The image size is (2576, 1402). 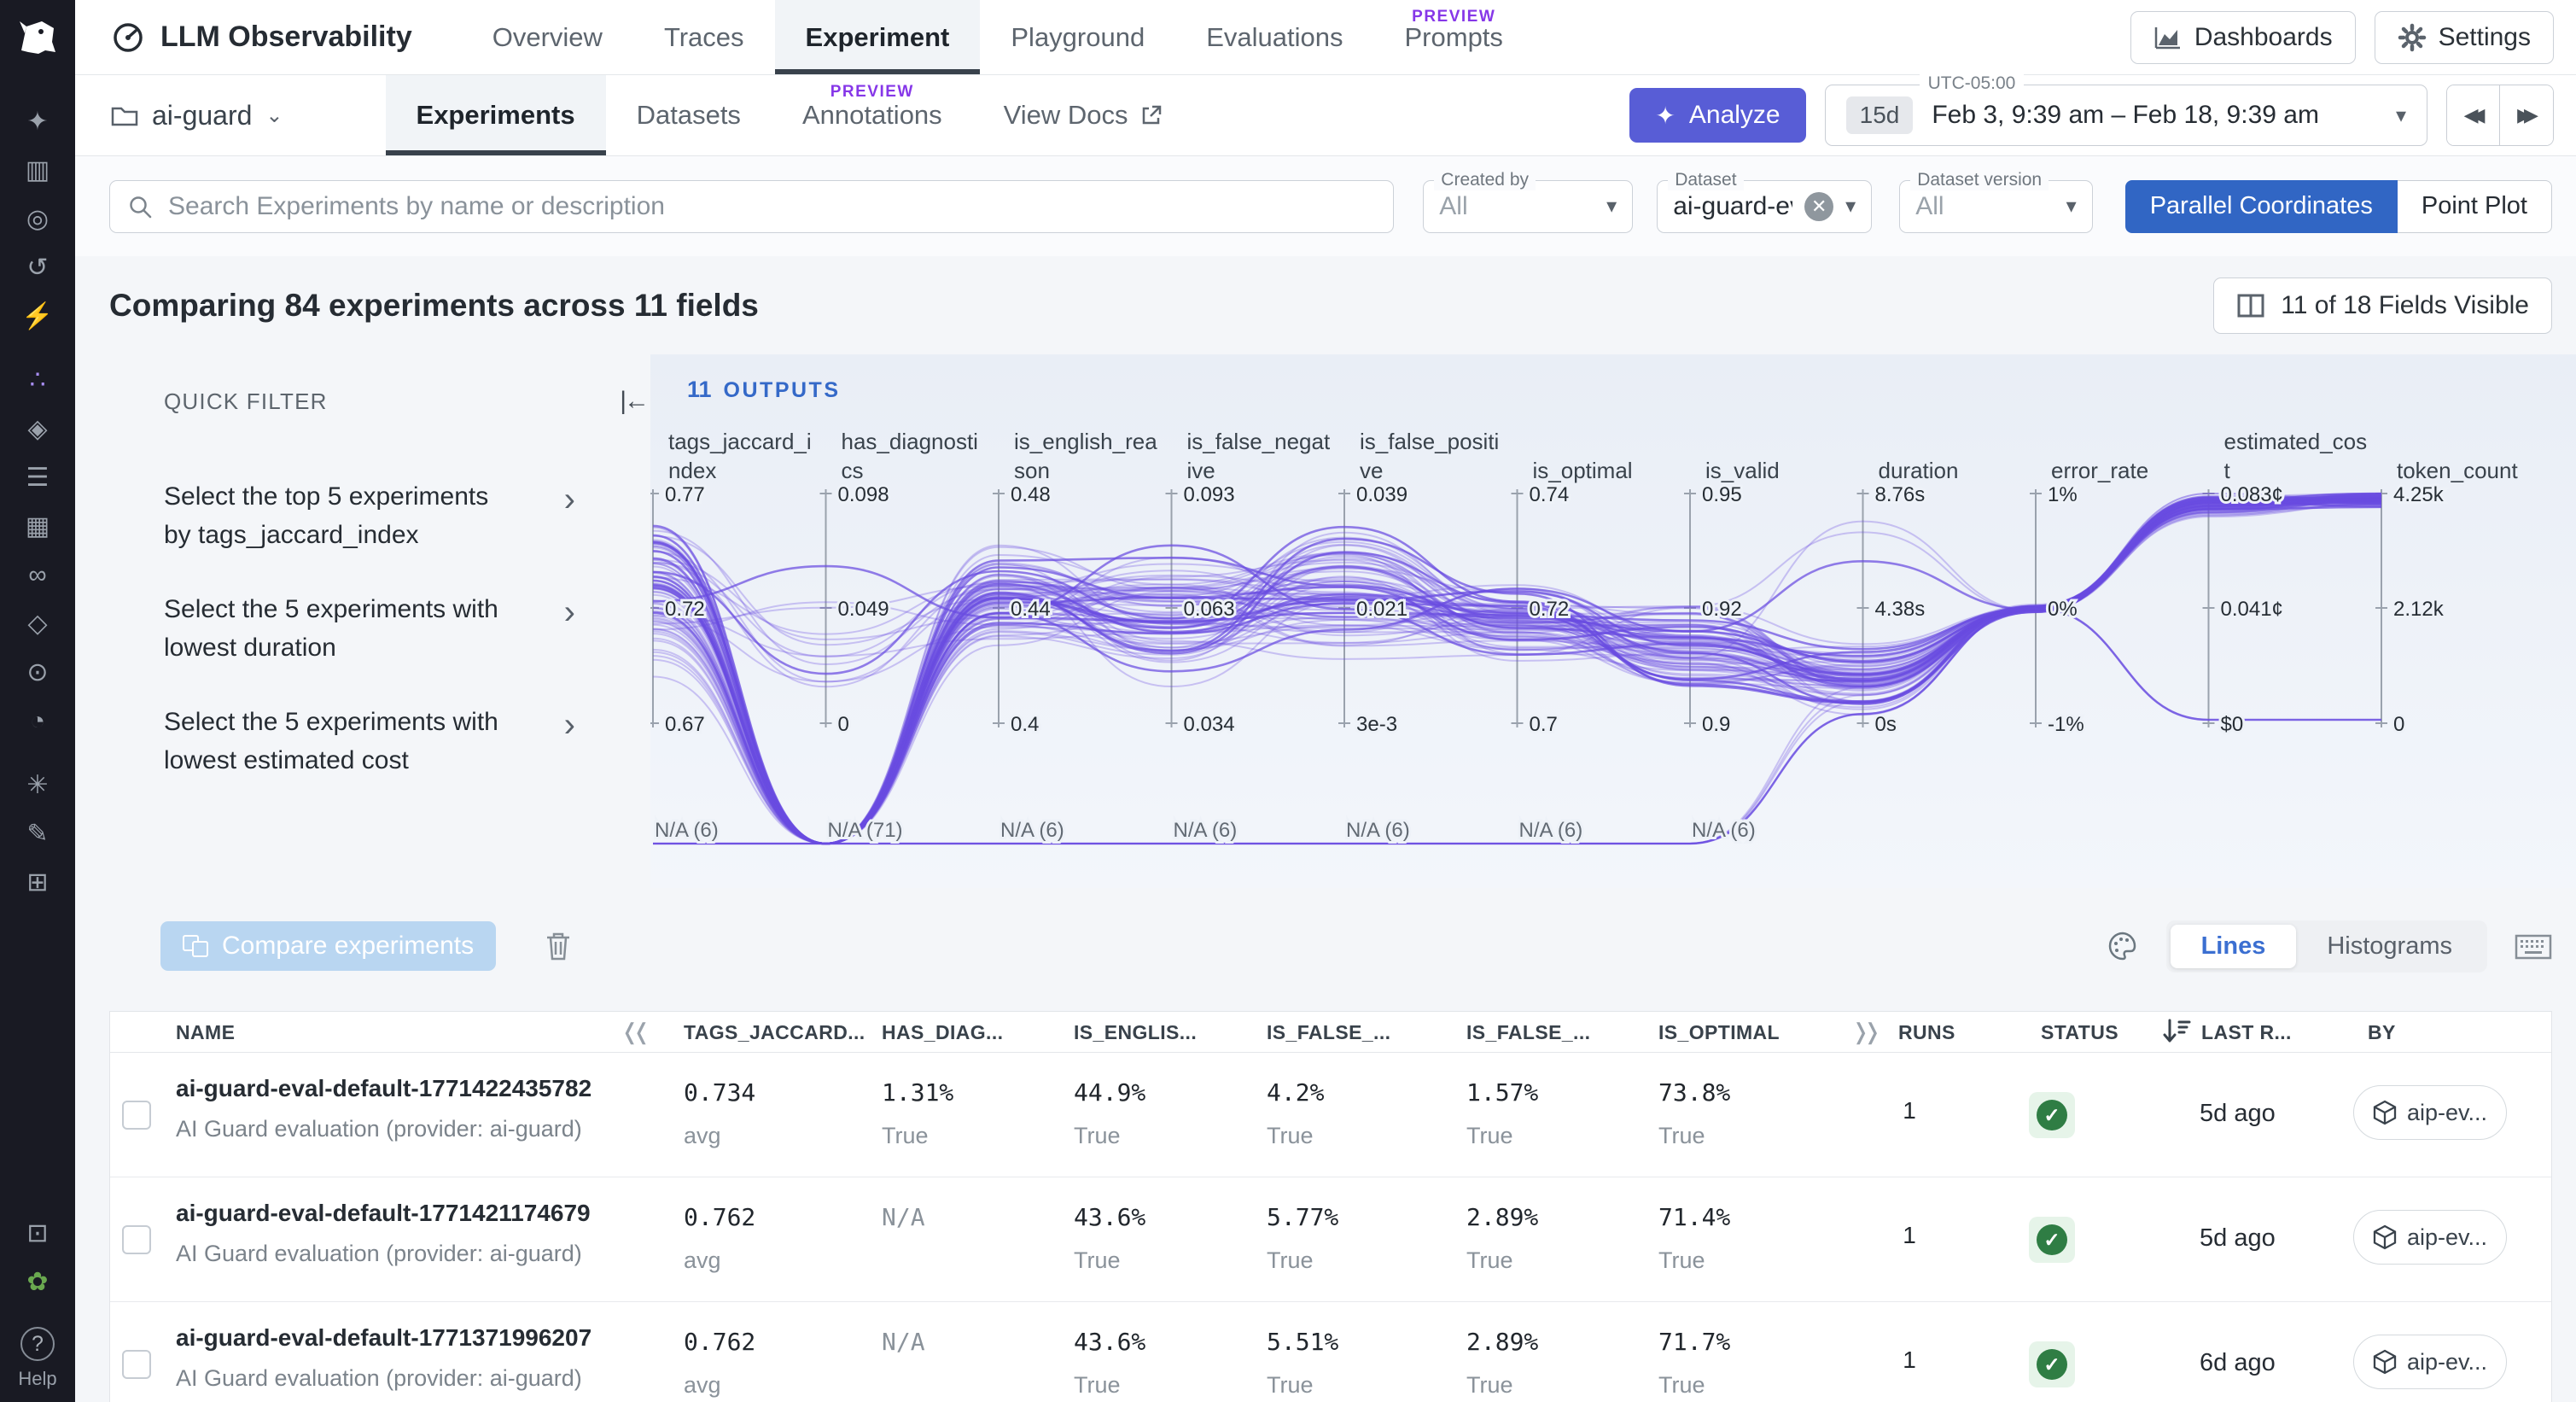 I want to click on tab-traces: Traces, so click(x=704, y=37).